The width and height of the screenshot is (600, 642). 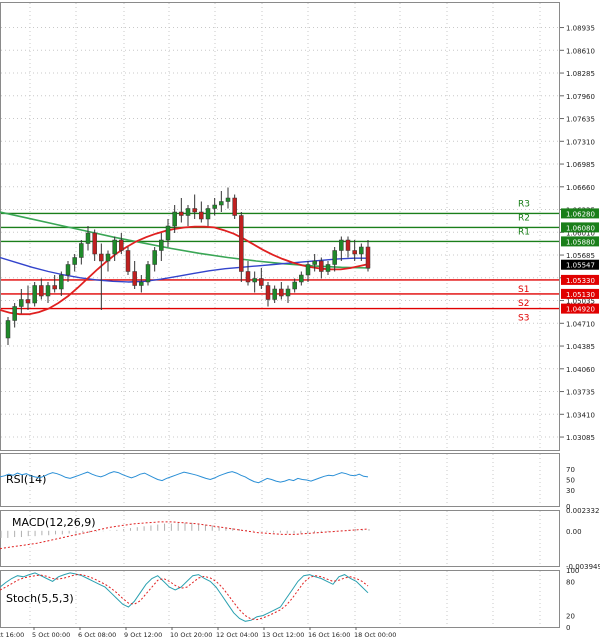 What do you see at coordinates (26, 479) in the screenshot?
I see `rsi-title: RSI(14)` at bounding box center [26, 479].